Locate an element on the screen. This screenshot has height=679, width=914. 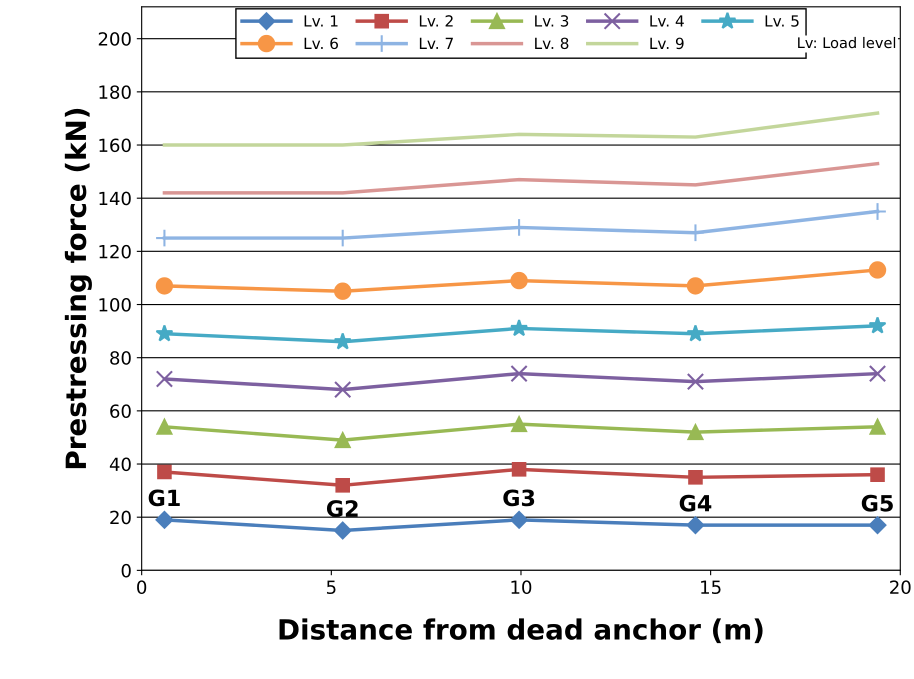
legend-label: Lv. 9 is located at coordinates (667, 44).